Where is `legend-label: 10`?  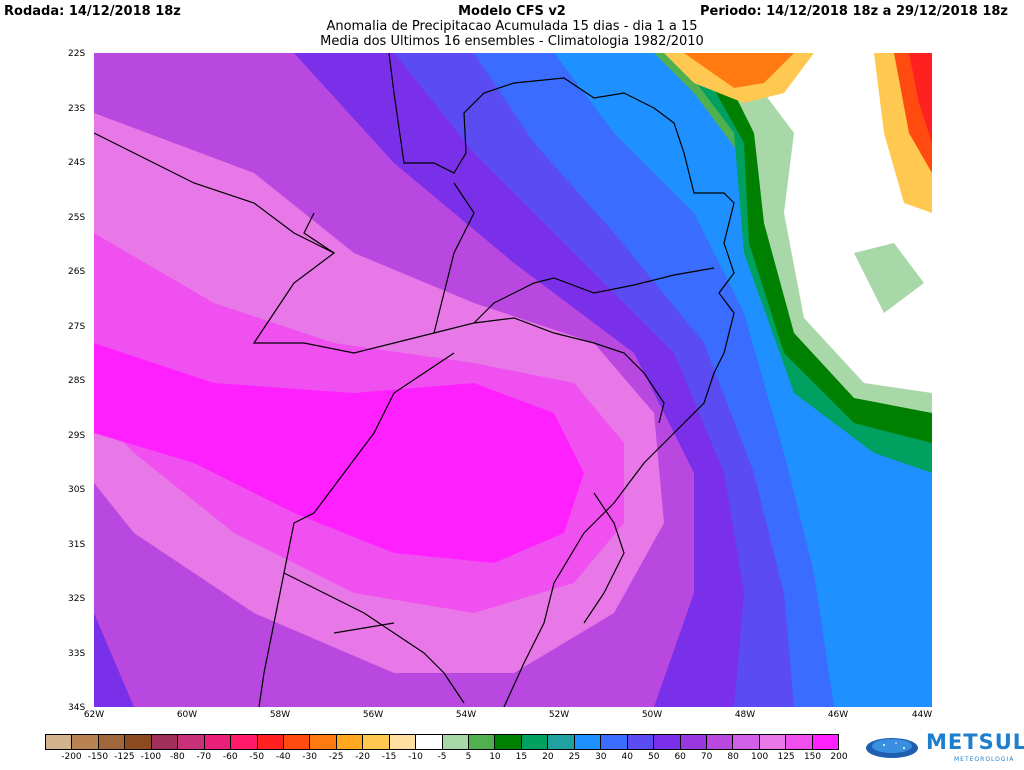 legend-label: 10 is located at coordinates (495, 757).